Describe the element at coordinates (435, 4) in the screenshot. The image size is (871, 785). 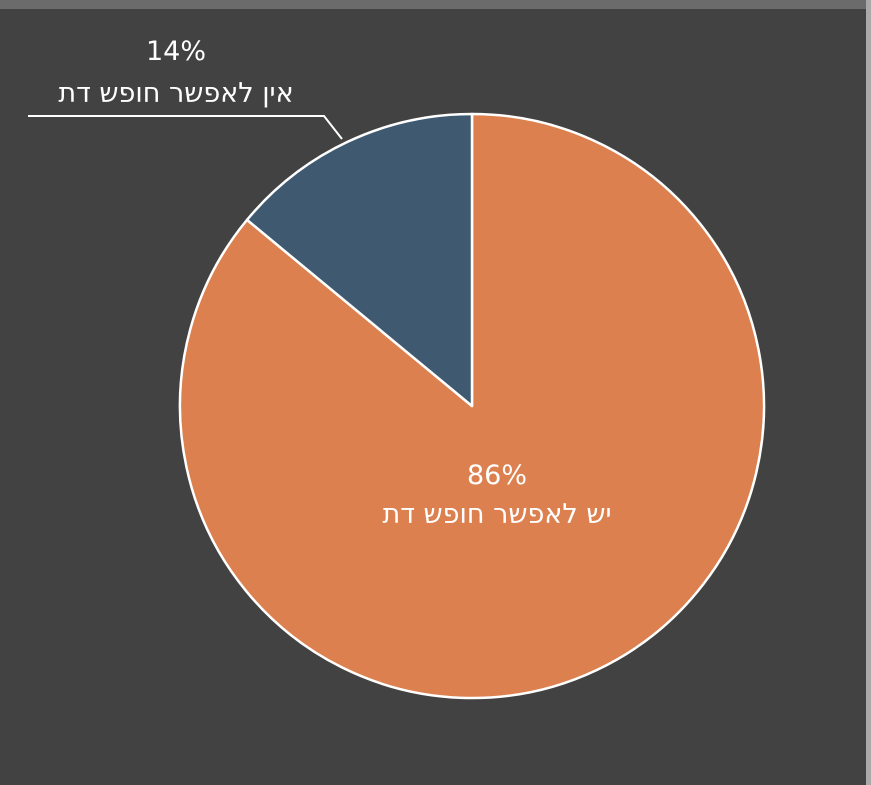
I see `header-strip` at that location.